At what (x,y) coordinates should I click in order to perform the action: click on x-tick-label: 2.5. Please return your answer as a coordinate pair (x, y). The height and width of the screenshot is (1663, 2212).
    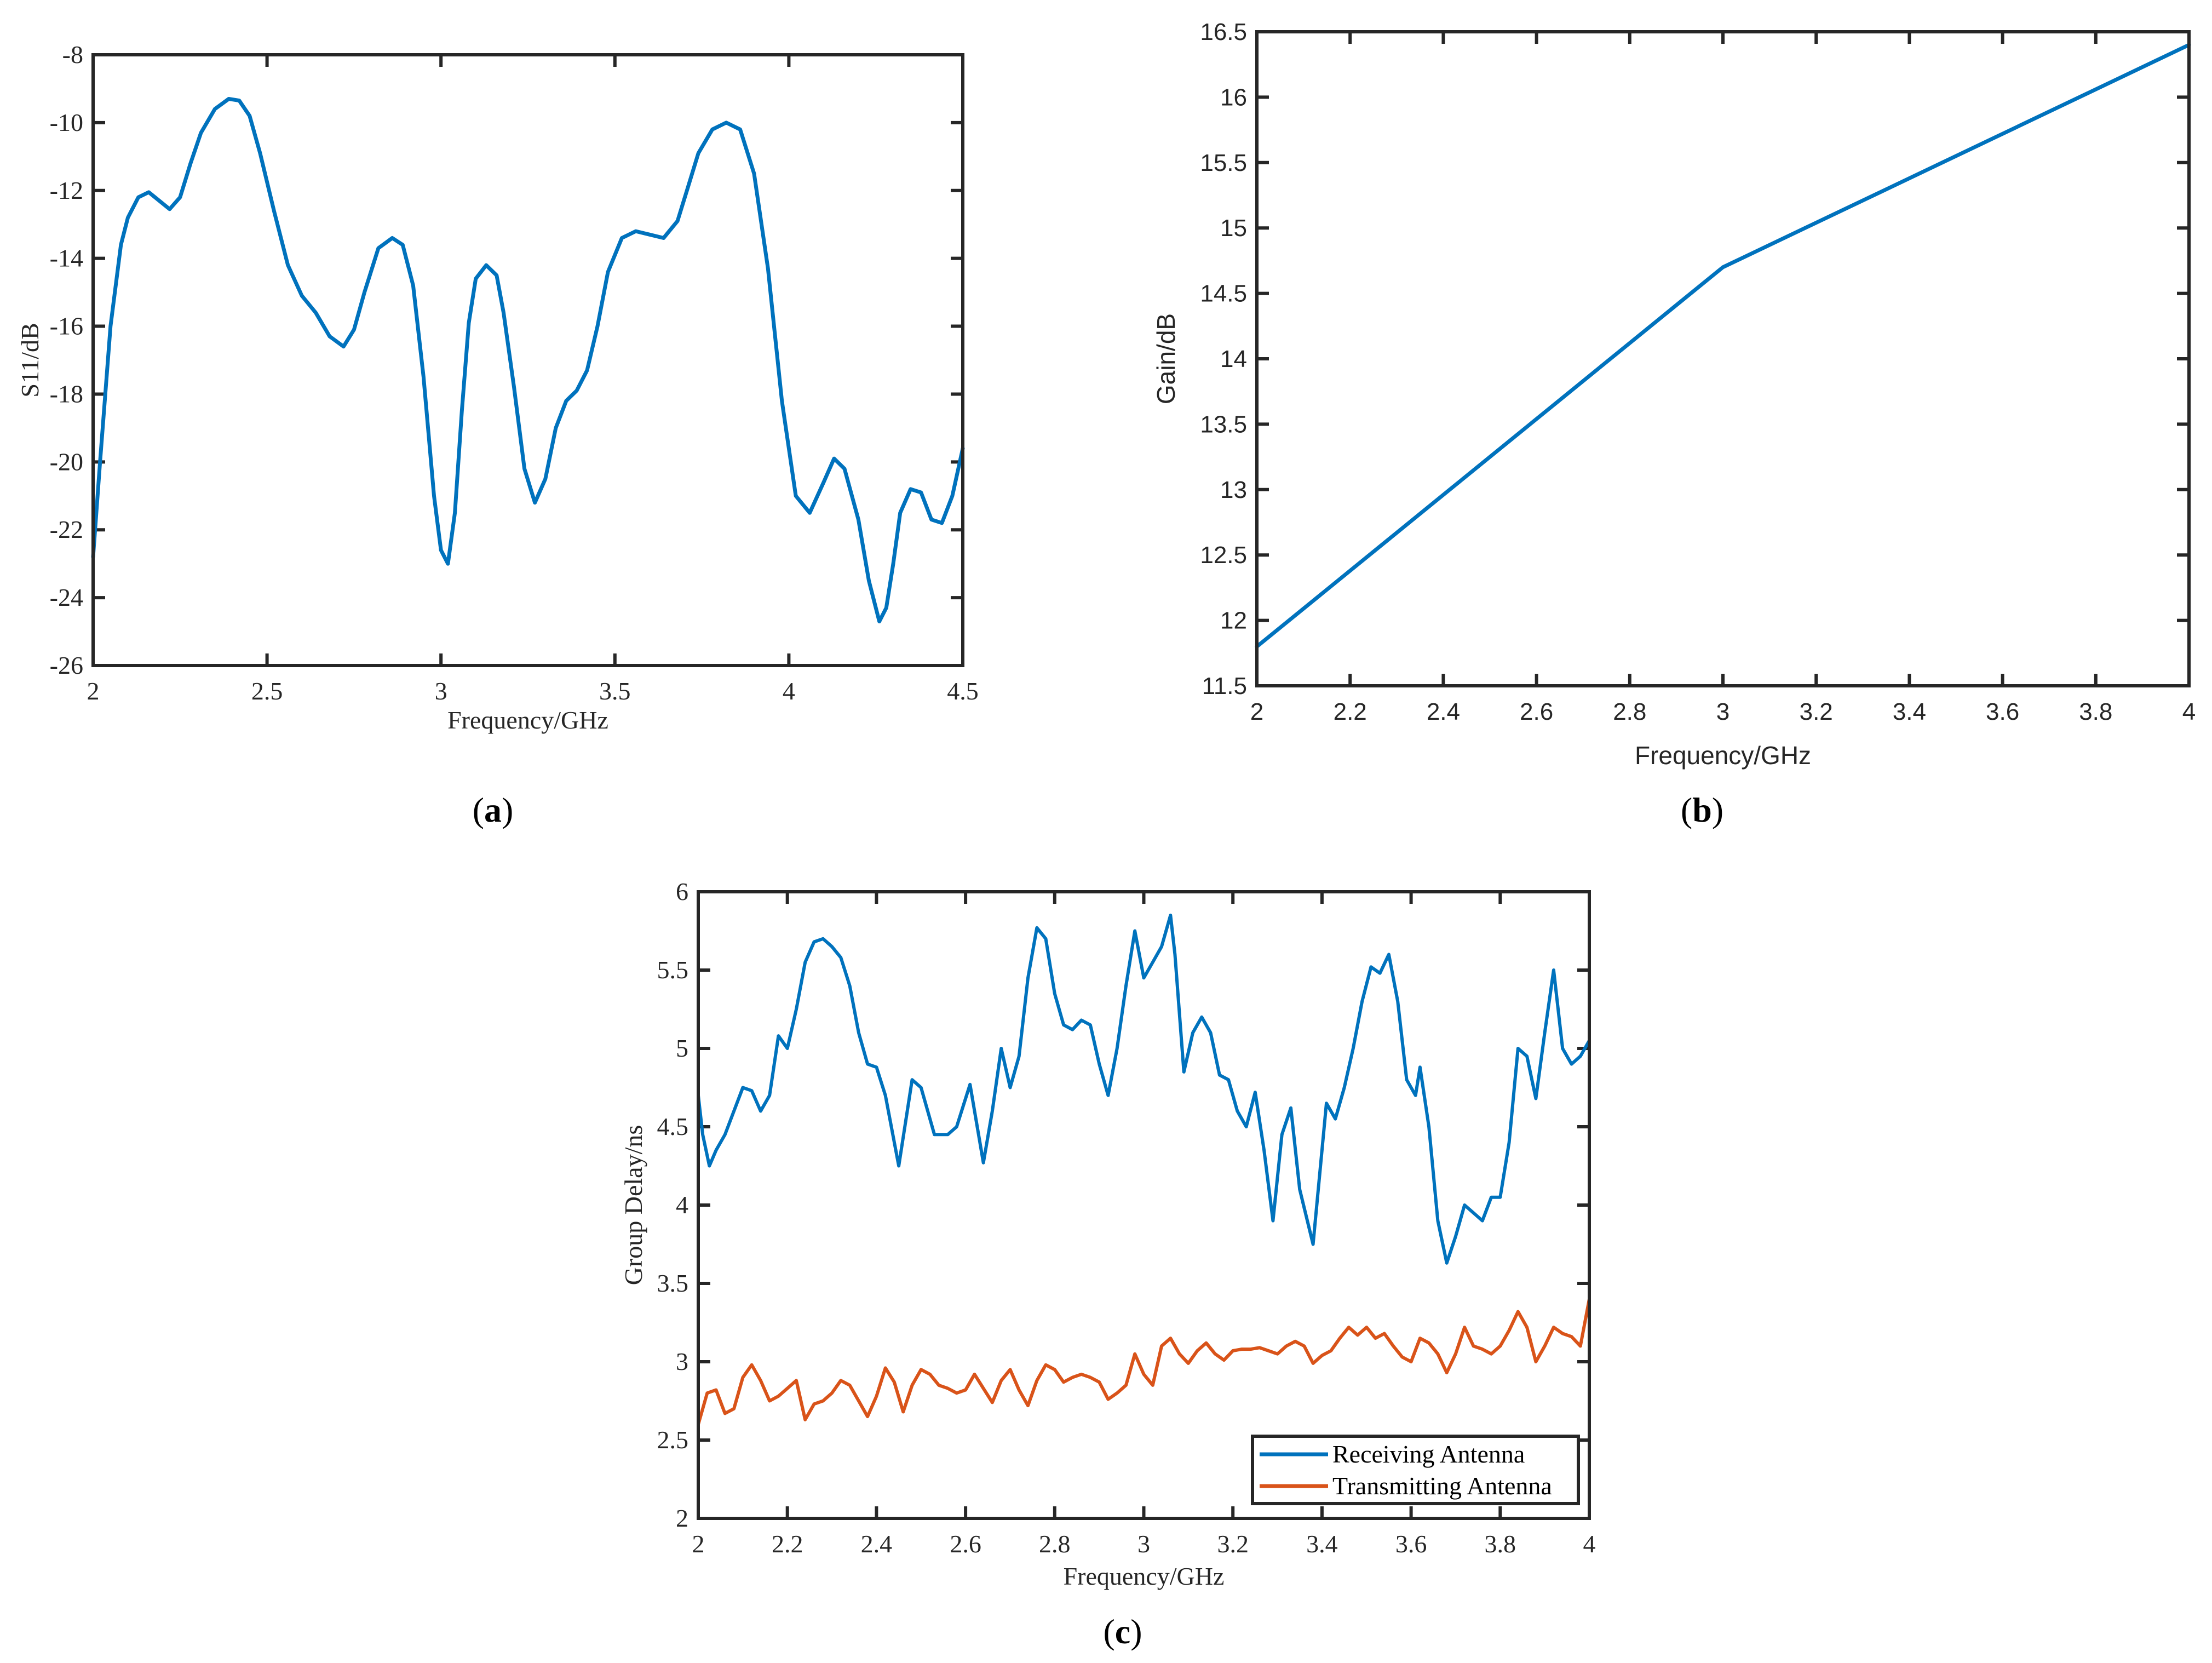
    Looking at the image, I should click on (267, 691).